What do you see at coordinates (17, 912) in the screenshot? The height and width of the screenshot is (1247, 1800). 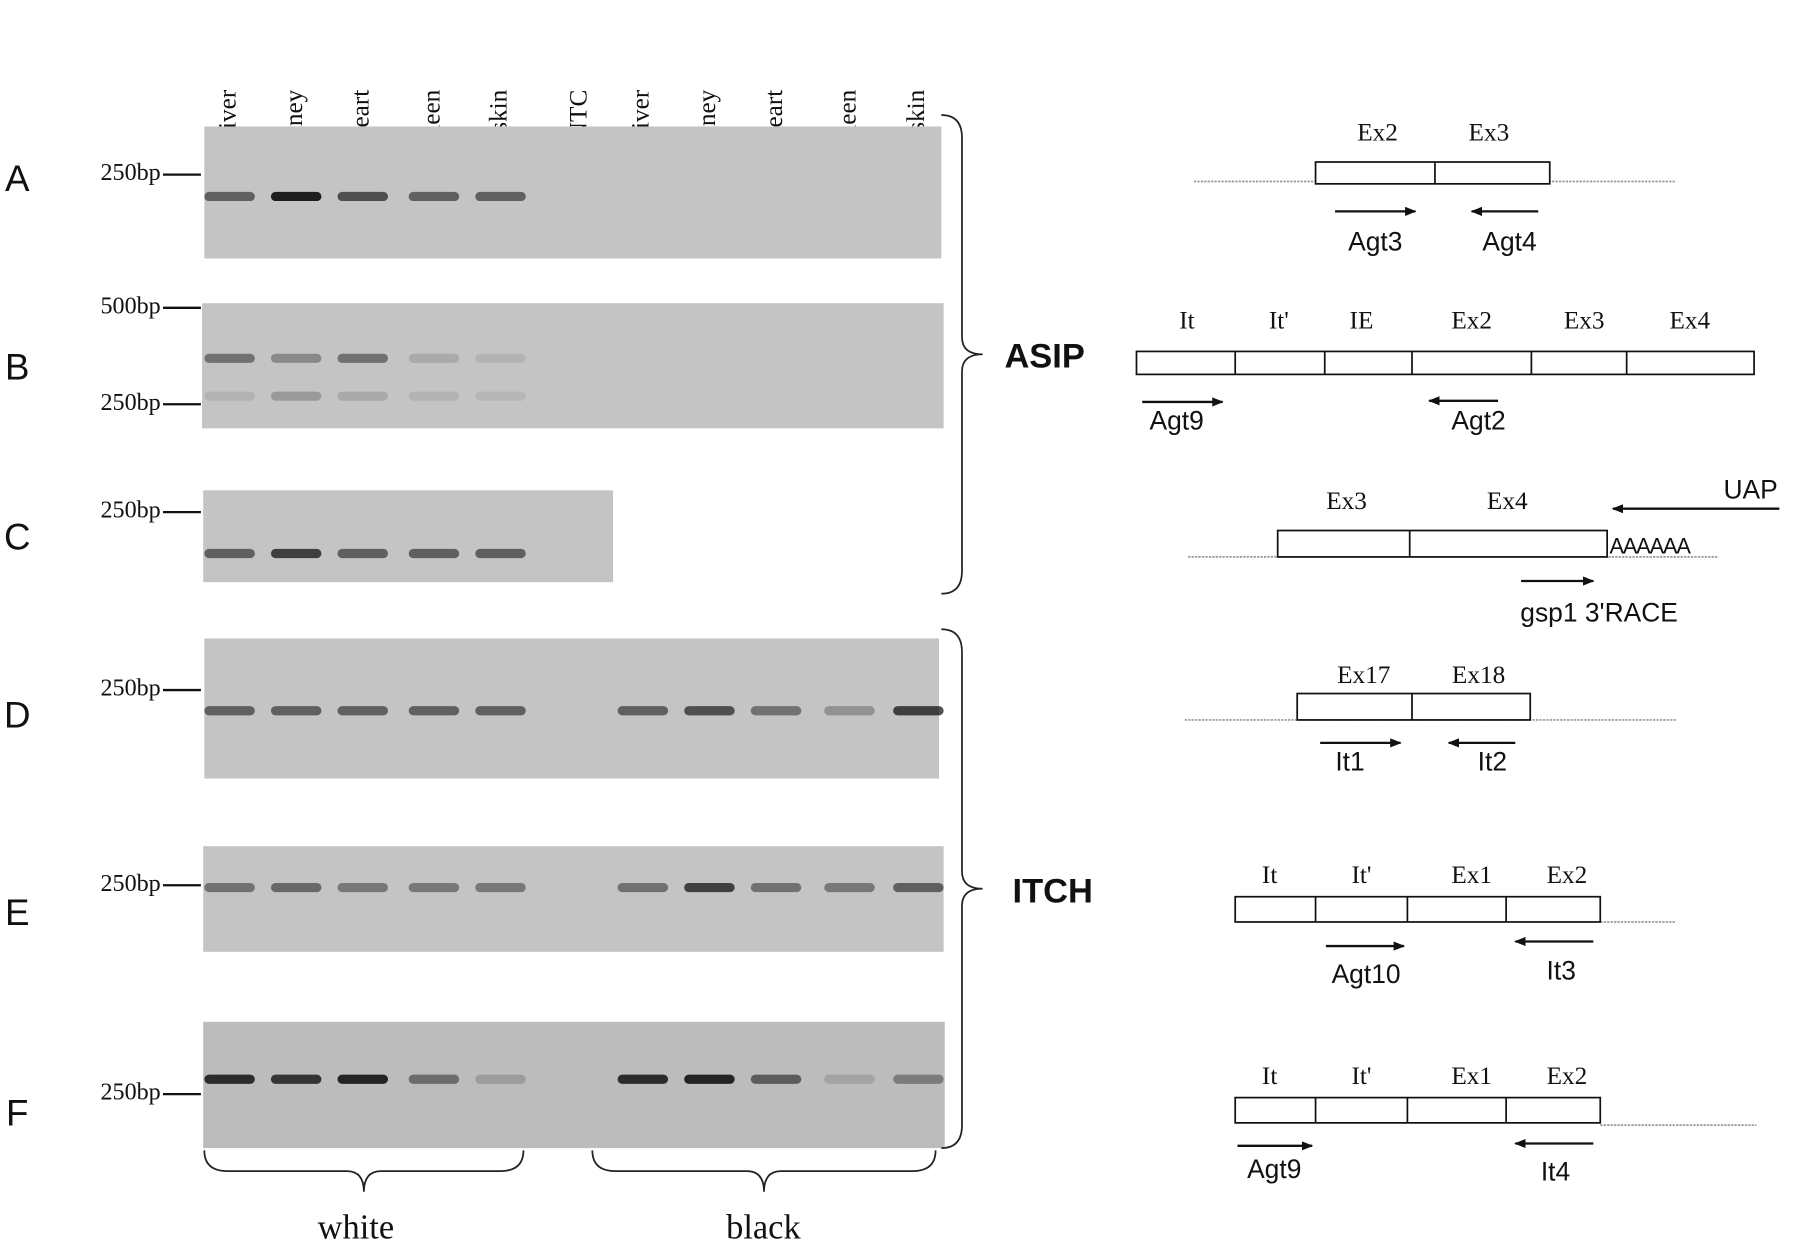 I see `panel-letter: E` at bounding box center [17, 912].